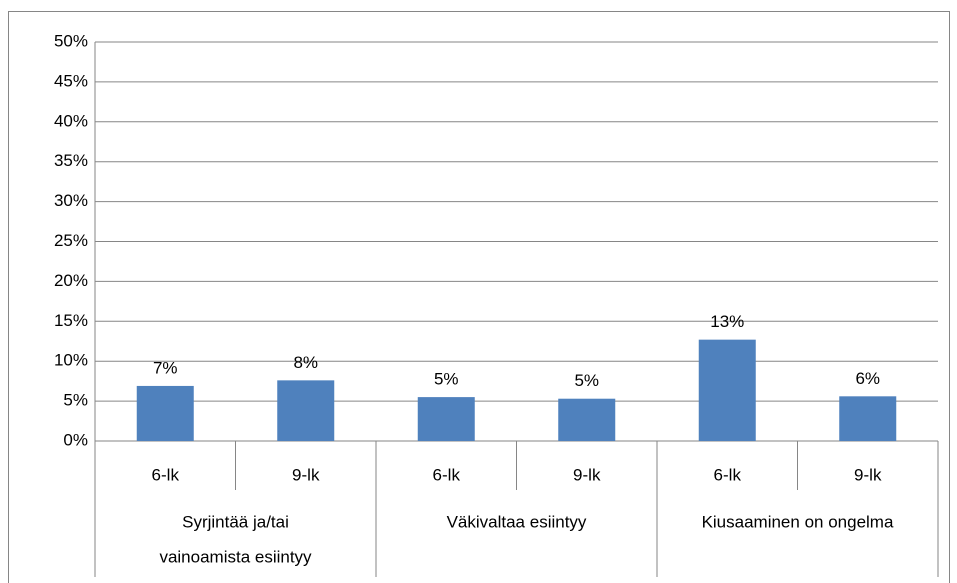 This screenshot has height=583, width=957. Describe the element at coordinates (71, 240) in the screenshot. I see `y-tick-label: 25%` at that location.